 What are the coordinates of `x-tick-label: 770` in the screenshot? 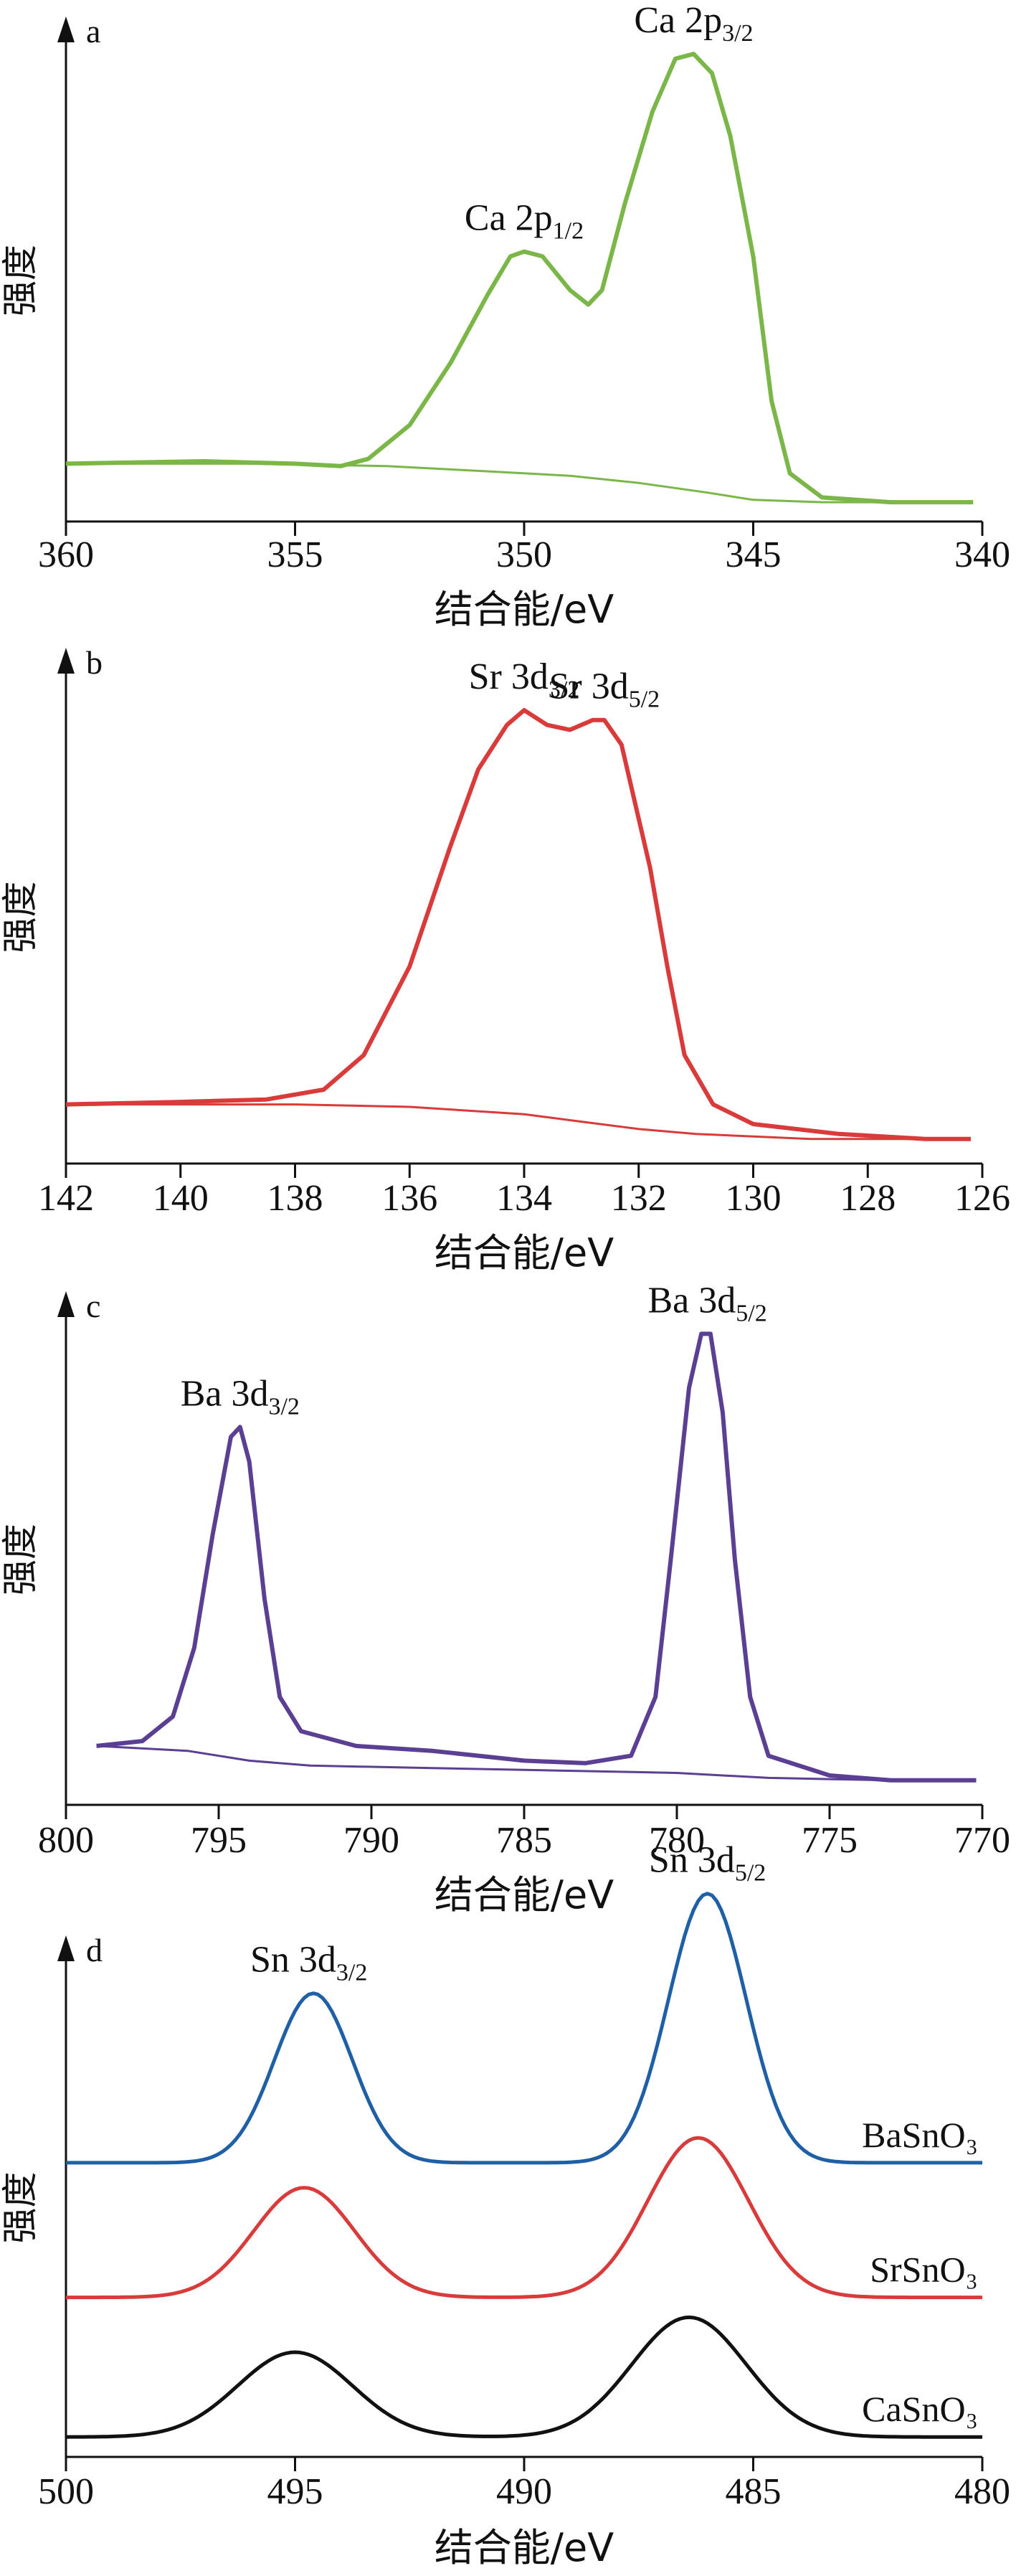 It's located at (982, 1840).